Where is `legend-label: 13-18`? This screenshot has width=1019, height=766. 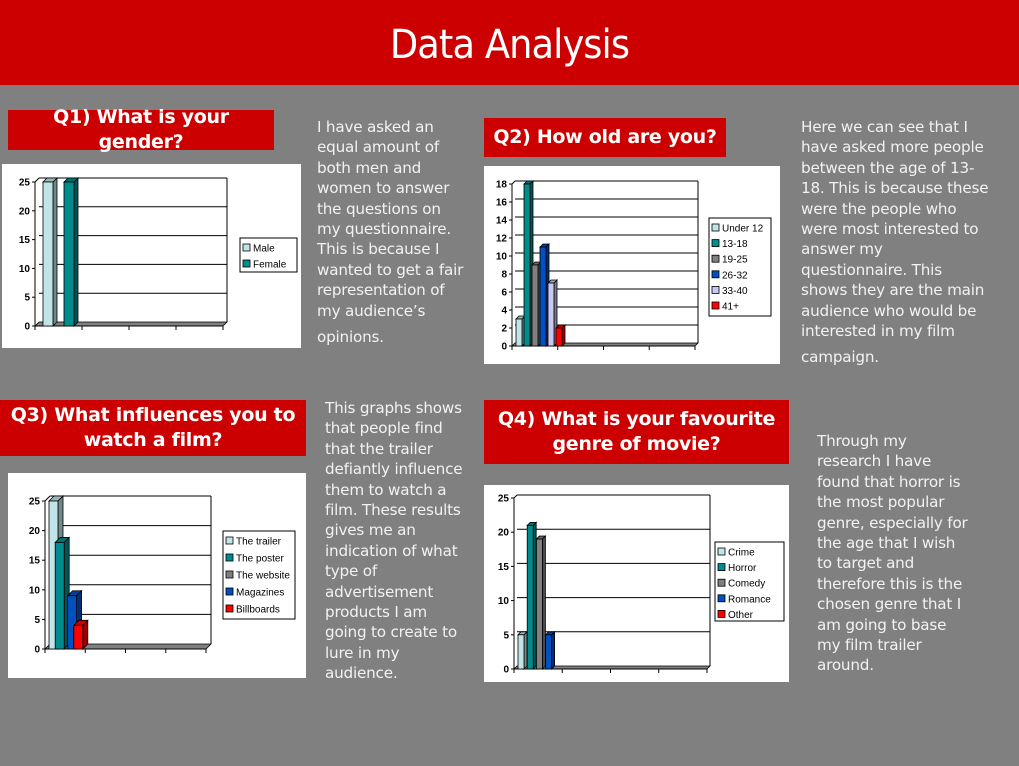 legend-label: 13-18 is located at coordinates (735, 244).